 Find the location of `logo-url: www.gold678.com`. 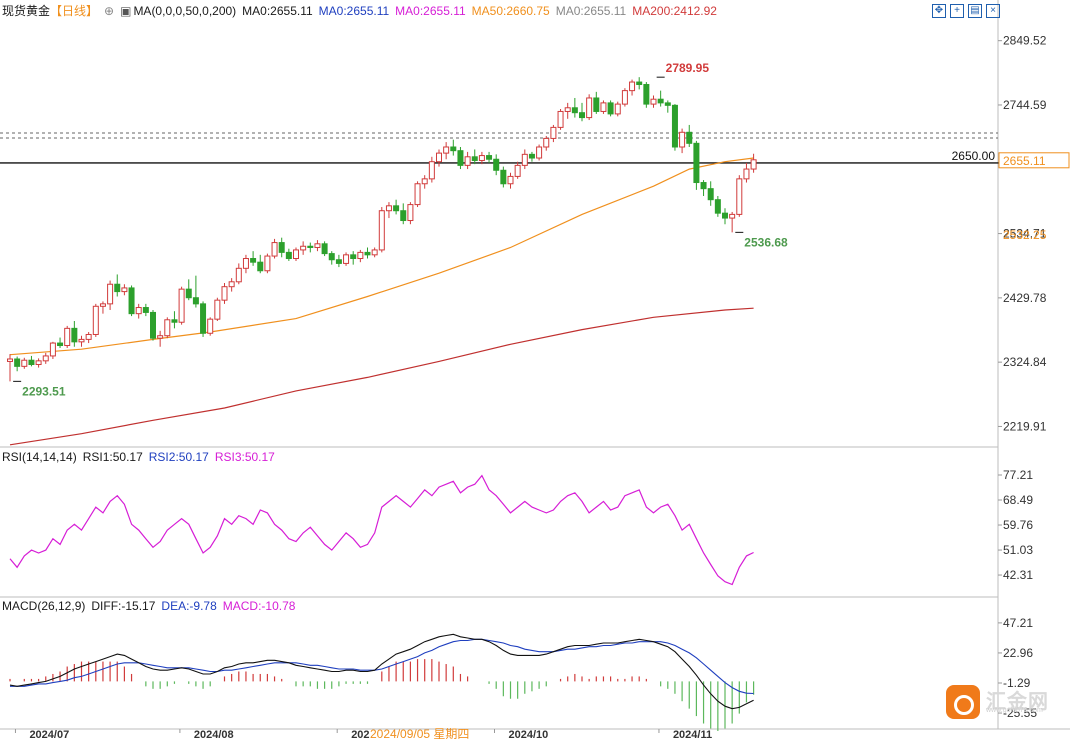

logo-url: www.gold678.com is located at coordinates (1014, 710).